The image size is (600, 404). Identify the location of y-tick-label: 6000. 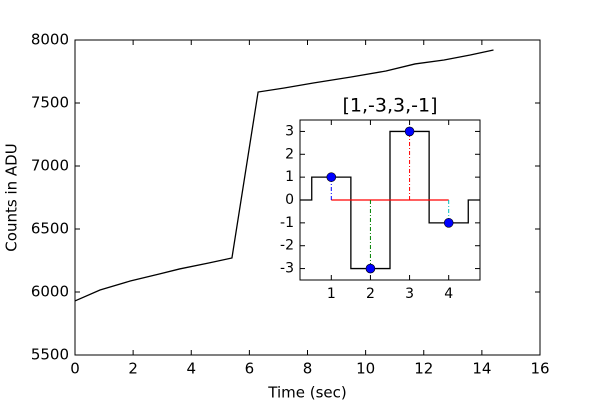
(50, 292).